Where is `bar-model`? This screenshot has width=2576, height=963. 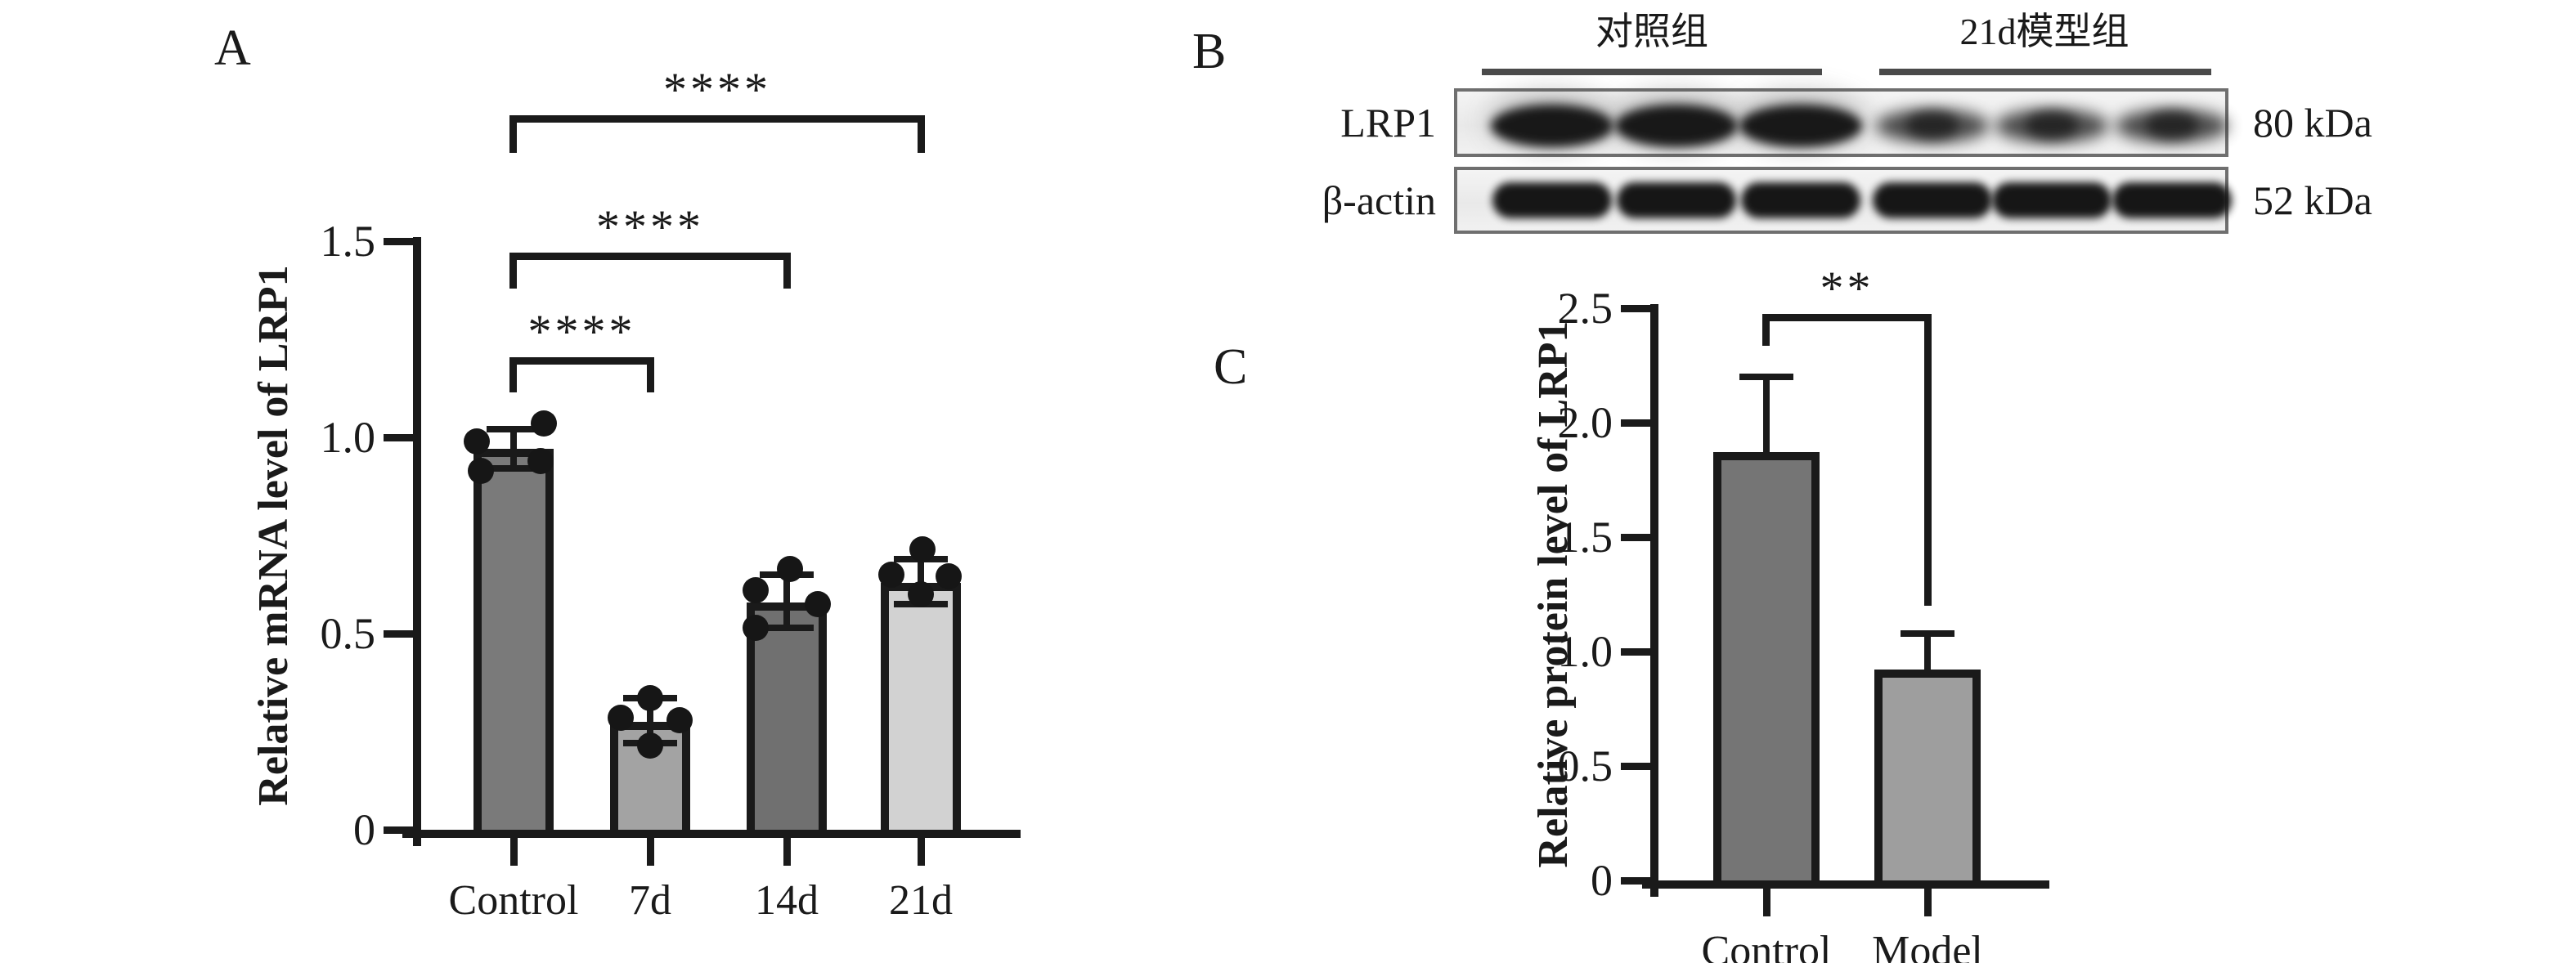
bar-model is located at coordinates (1927, 780).